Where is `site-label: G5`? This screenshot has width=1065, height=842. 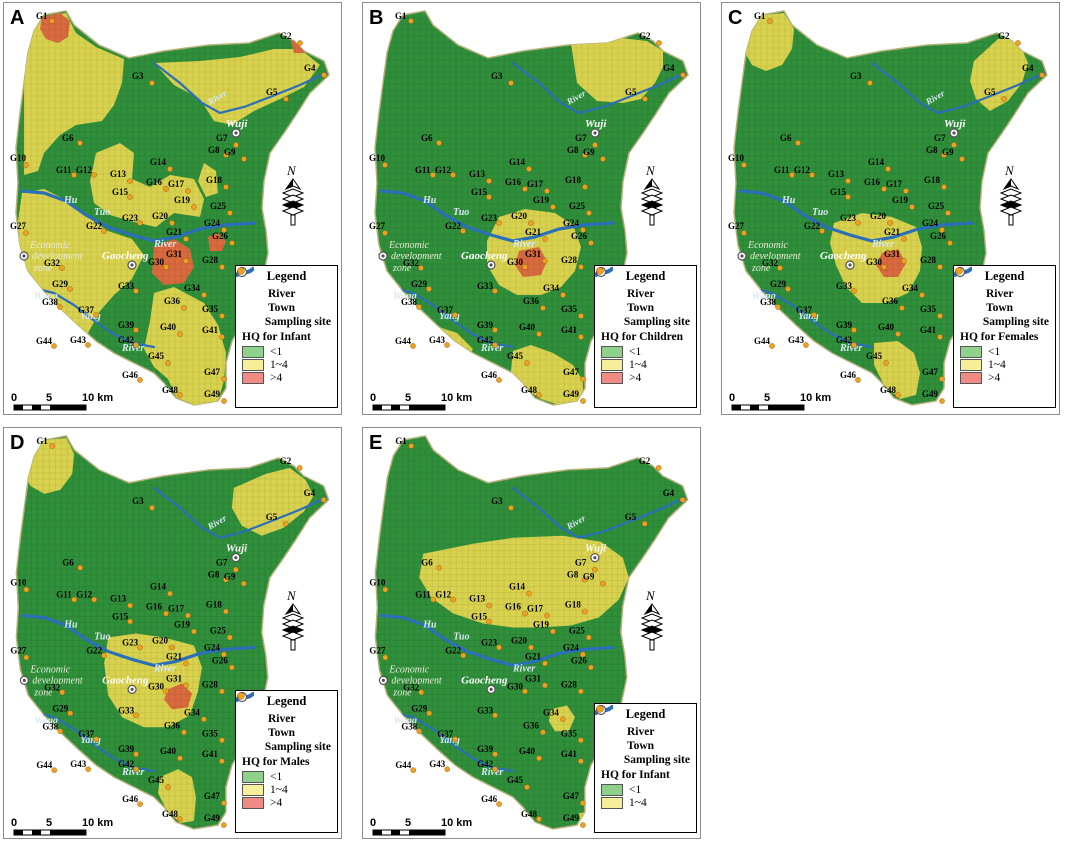 site-label: G5 is located at coordinates (272, 517).